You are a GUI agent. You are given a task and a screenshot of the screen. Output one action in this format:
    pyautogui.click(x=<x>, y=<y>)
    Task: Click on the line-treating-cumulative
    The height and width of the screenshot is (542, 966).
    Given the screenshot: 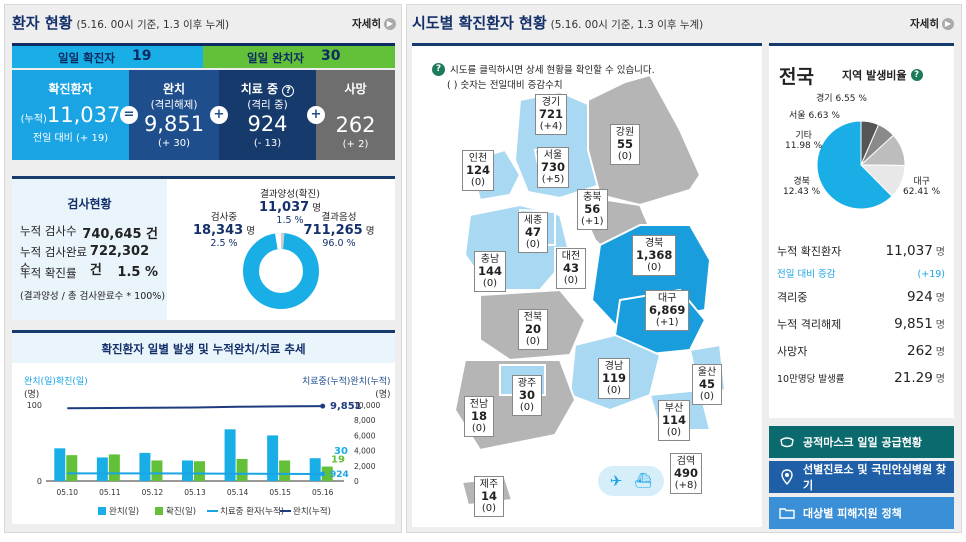 What is the action you would take?
    pyautogui.click(x=195, y=473)
    